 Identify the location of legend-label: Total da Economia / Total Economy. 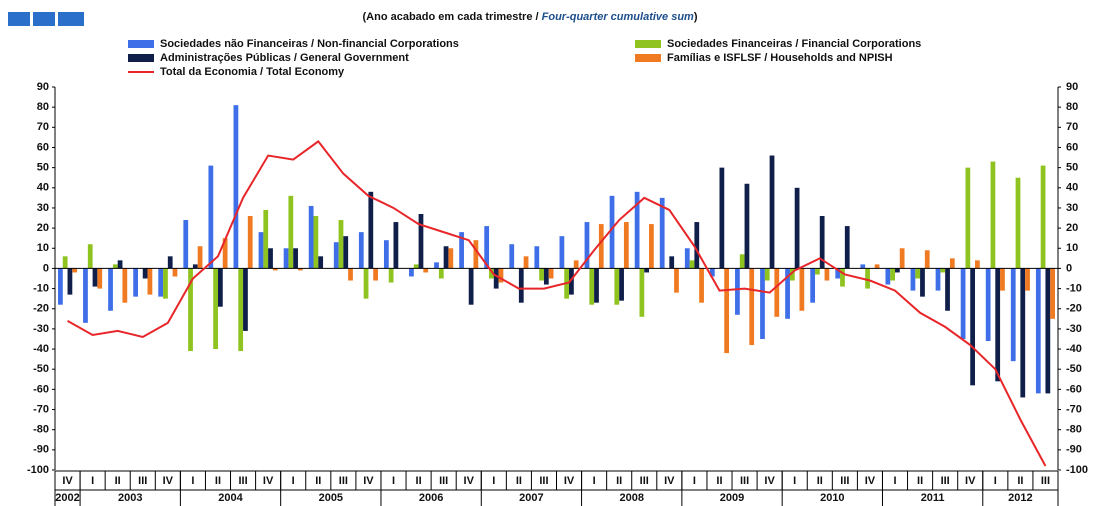
(252, 72).